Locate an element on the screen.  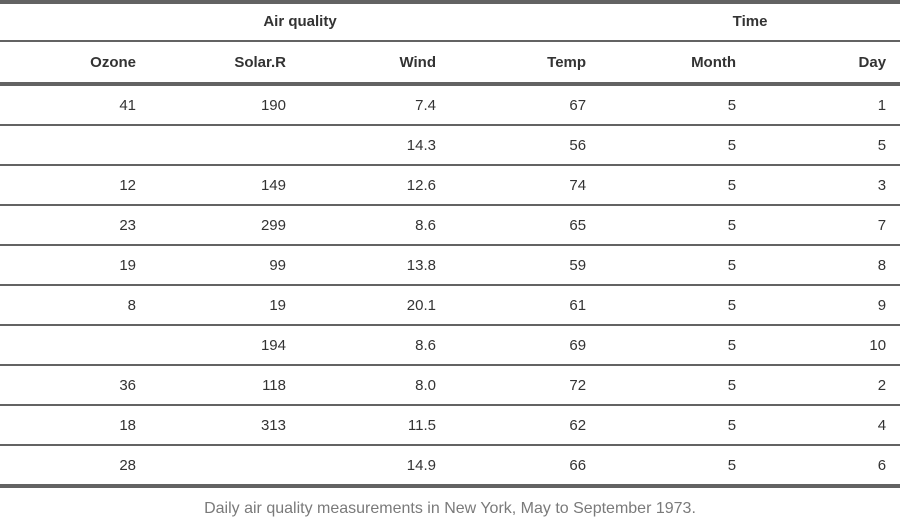
column-header-day: Day is located at coordinates (825, 64).